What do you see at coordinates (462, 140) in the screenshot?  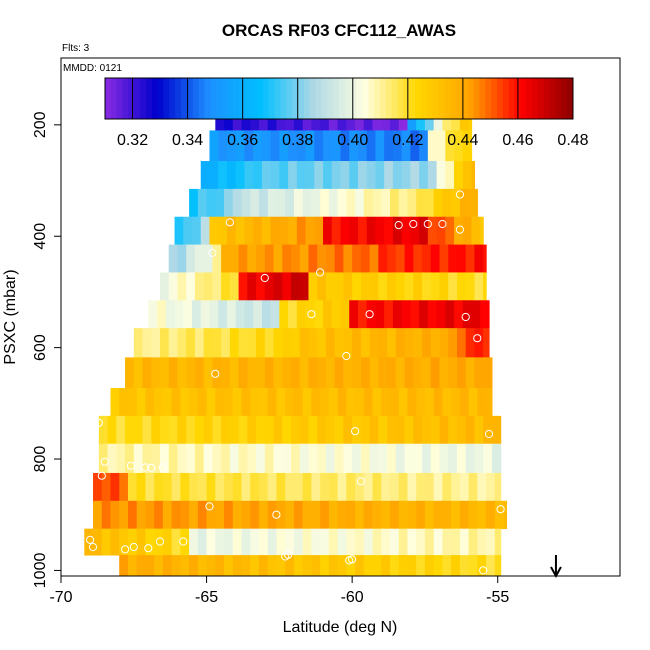 I see `colorbar-tick-label: 0.44` at bounding box center [462, 140].